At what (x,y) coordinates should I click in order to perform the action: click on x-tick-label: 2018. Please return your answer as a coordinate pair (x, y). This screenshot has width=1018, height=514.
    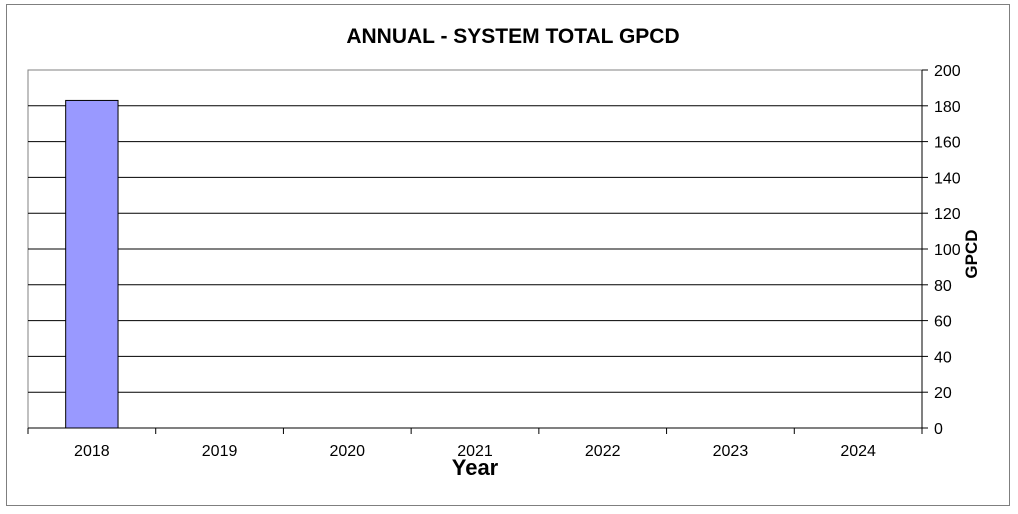
    Looking at the image, I should click on (92, 451).